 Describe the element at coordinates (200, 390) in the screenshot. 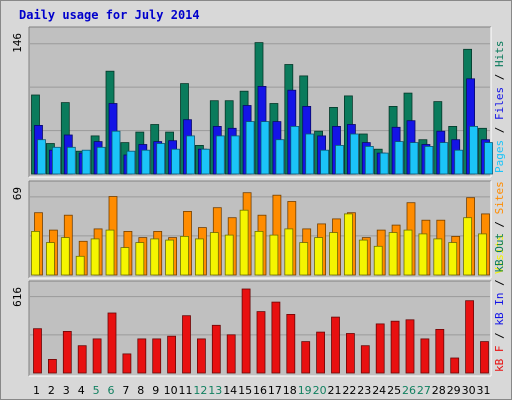

I see `day-label-12: 12` at that location.